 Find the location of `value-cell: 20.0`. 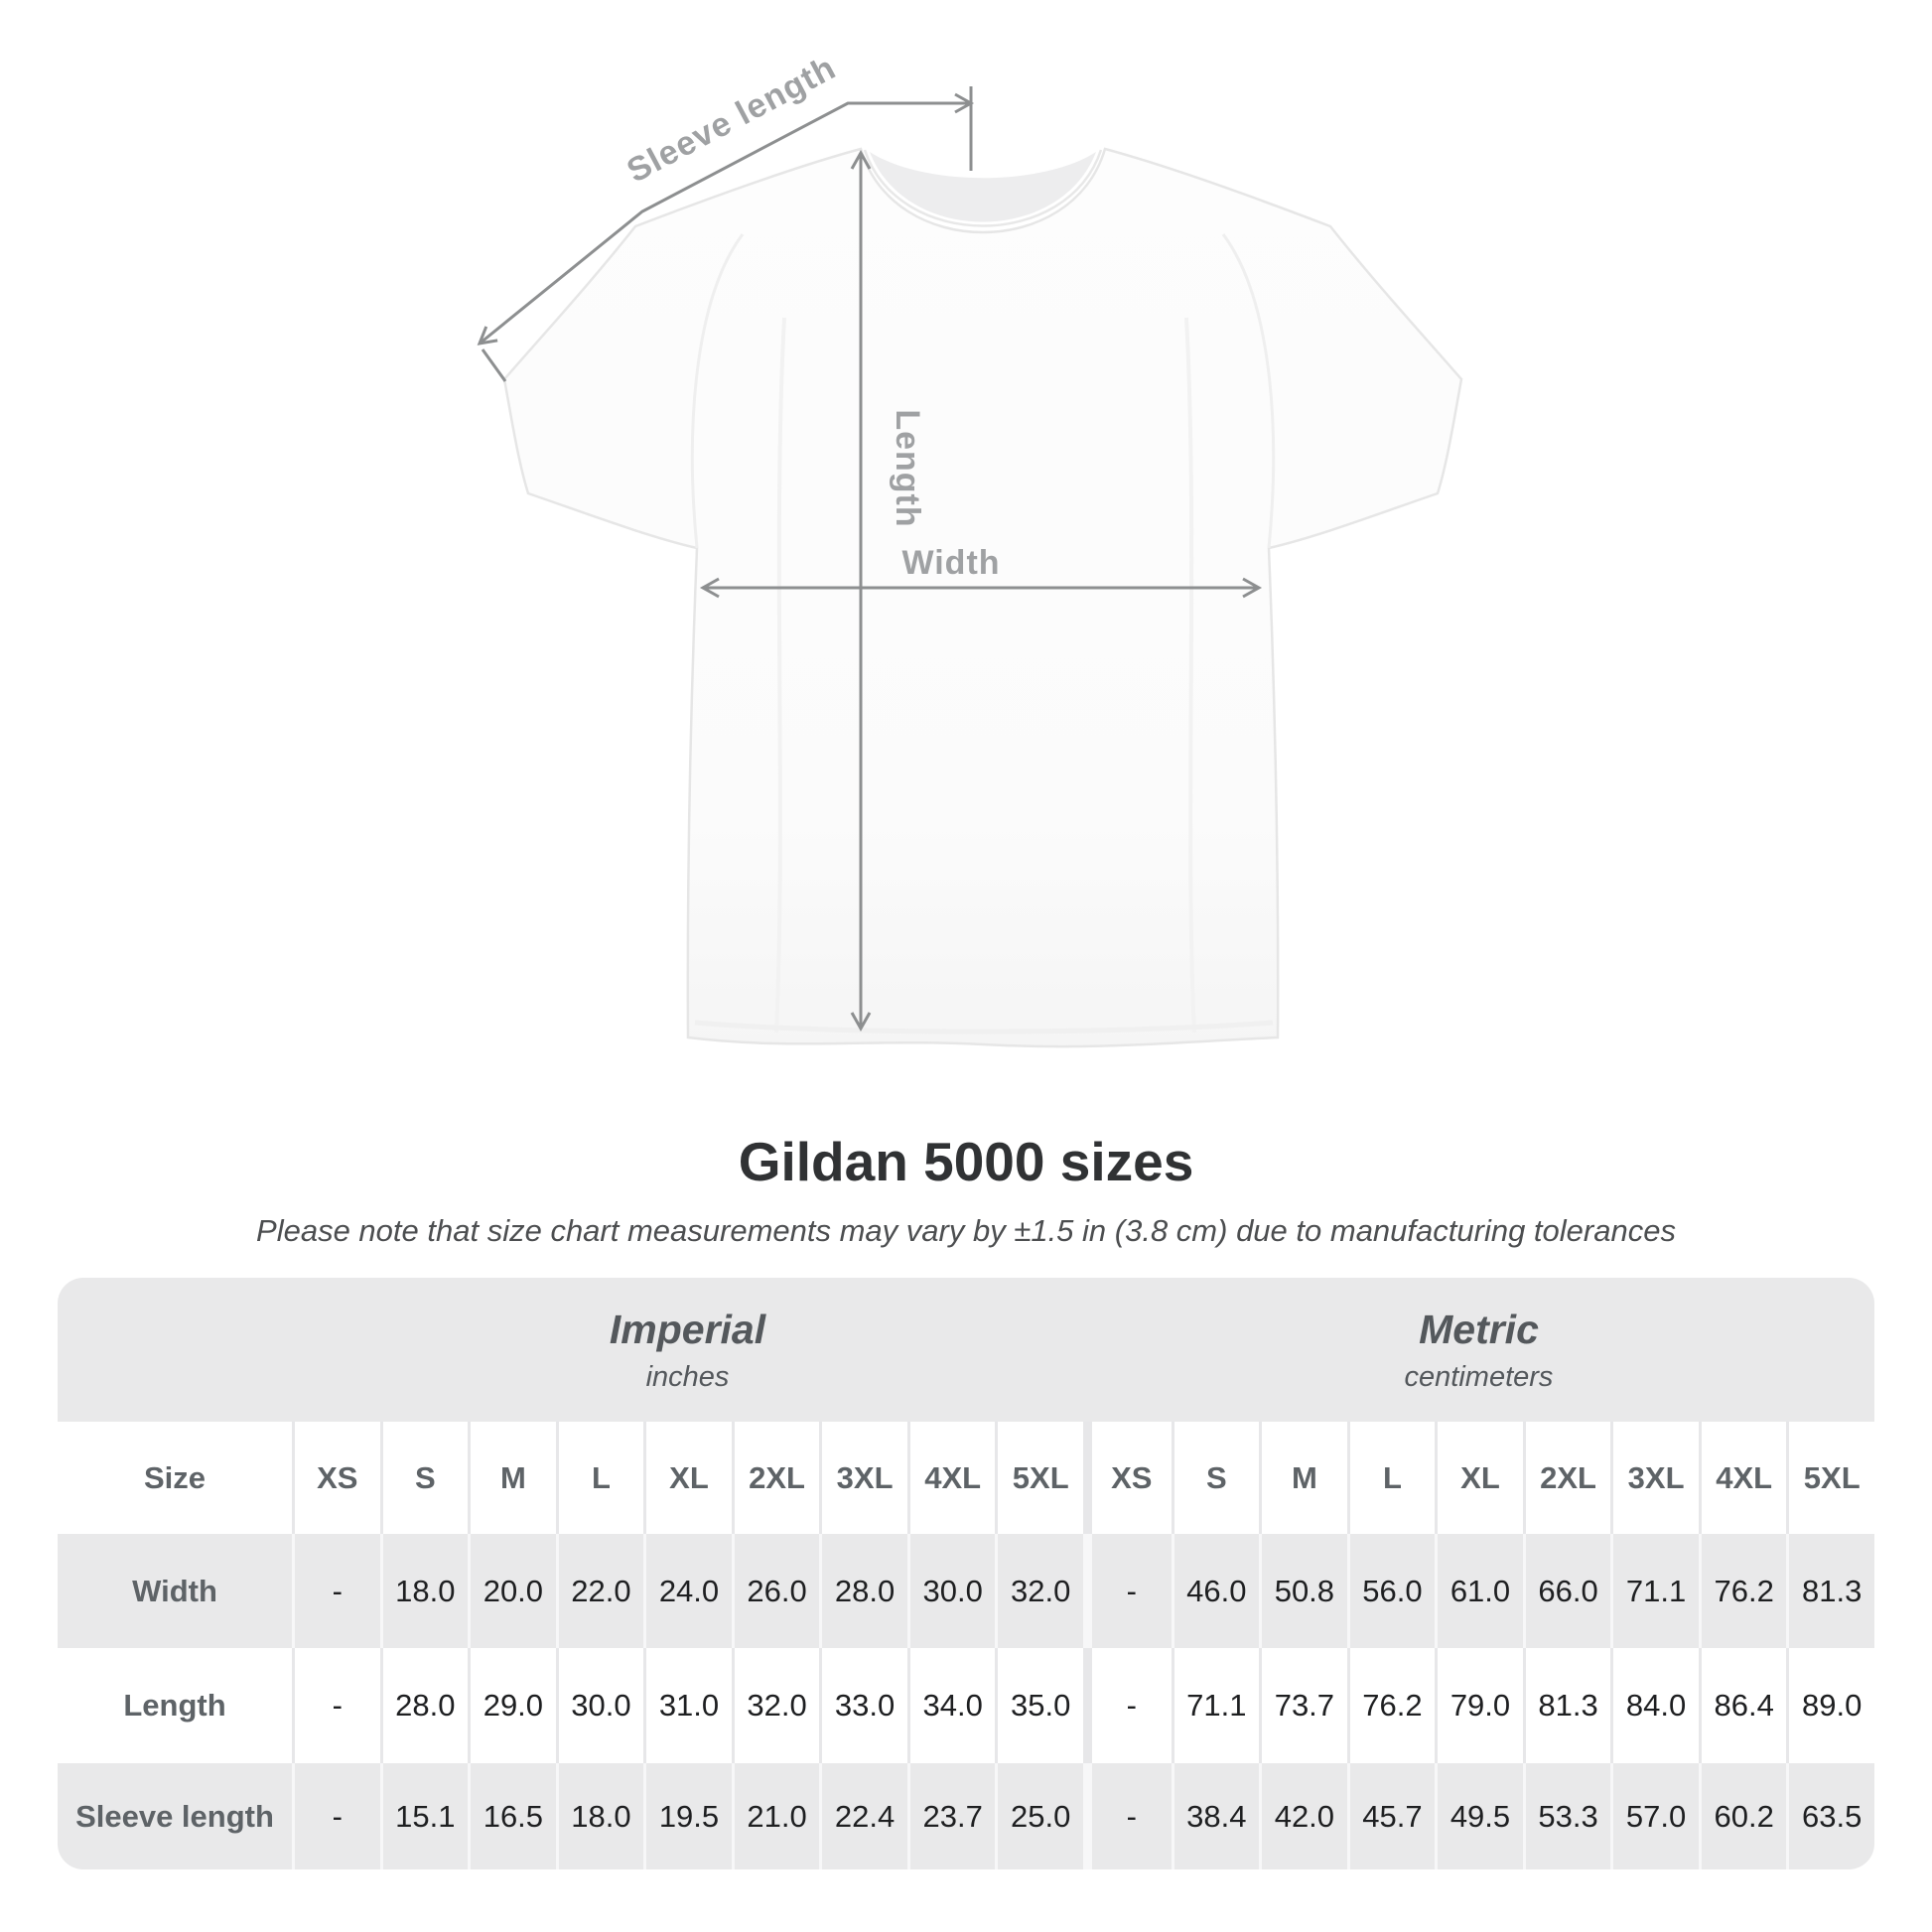

value-cell: 20.0 is located at coordinates (512, 1591).